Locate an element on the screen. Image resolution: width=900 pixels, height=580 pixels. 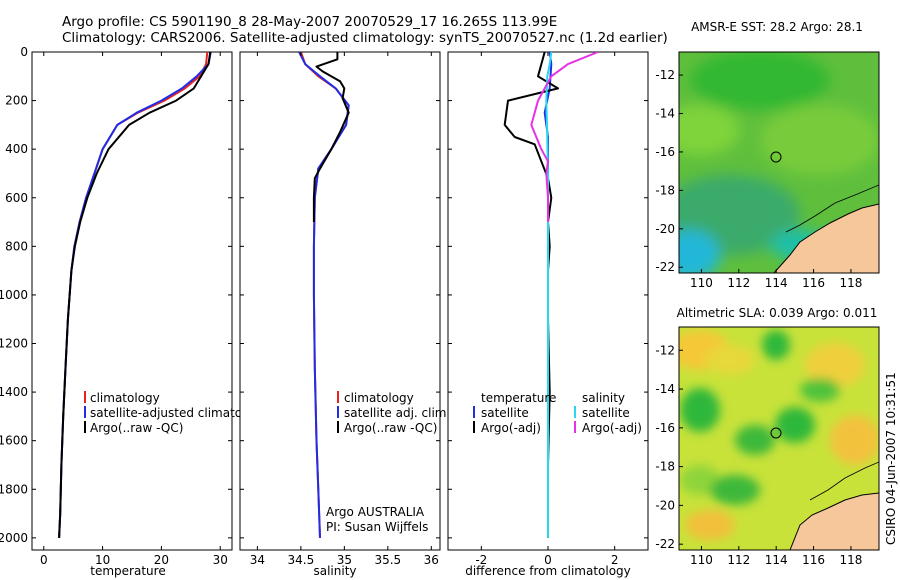
sla-bathymetry-contour is located at coordinates (844, 481).